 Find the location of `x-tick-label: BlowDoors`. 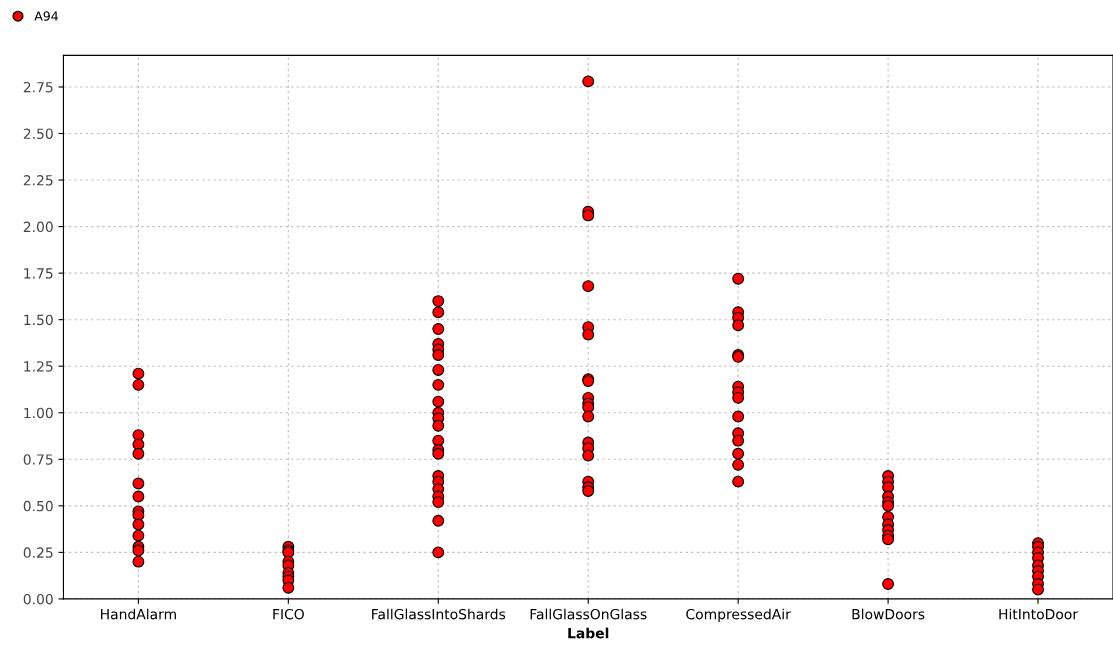

x-tick-label: BlowDoors is located at coordinates (888, 614).